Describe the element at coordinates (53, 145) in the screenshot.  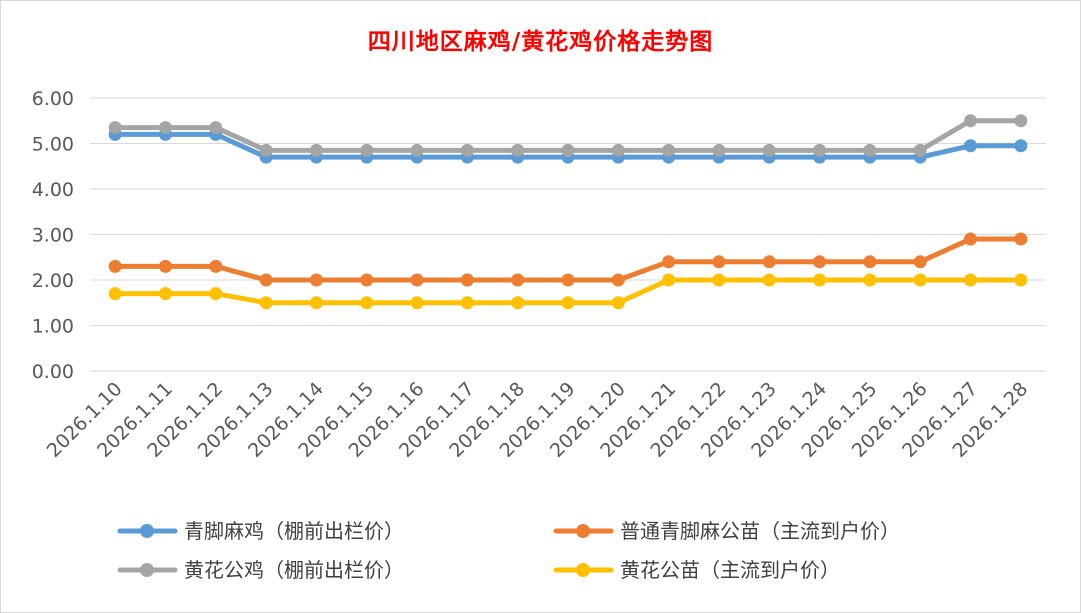
I see `y-tick-label: 5.00` at that location.